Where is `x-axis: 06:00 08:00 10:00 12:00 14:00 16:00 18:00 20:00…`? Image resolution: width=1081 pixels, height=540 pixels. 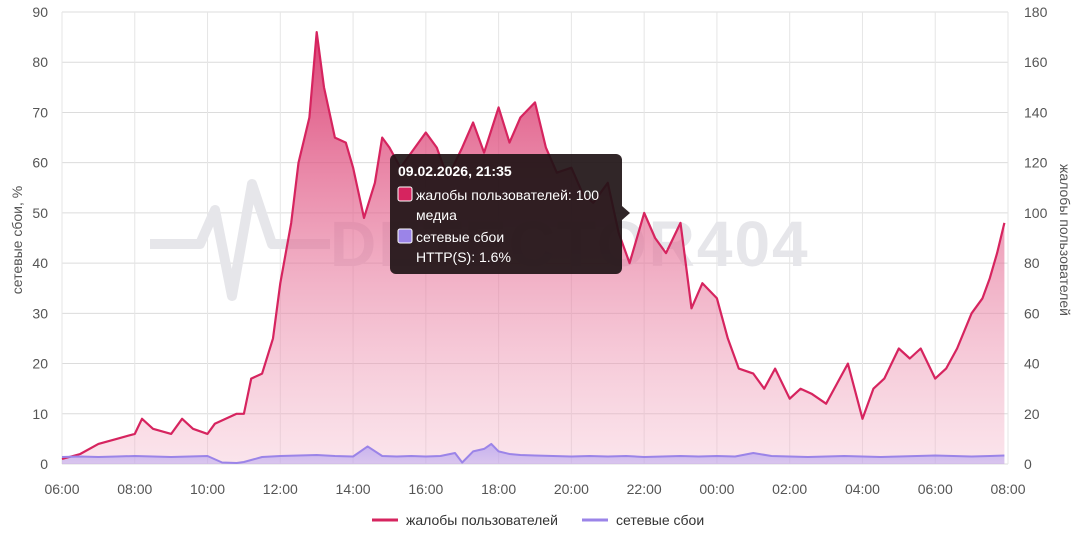 x-axis: 06:00 08:00 10:00 12:00 14:00 16:00 18:00 20:00… is located at coordinates (534, 489).